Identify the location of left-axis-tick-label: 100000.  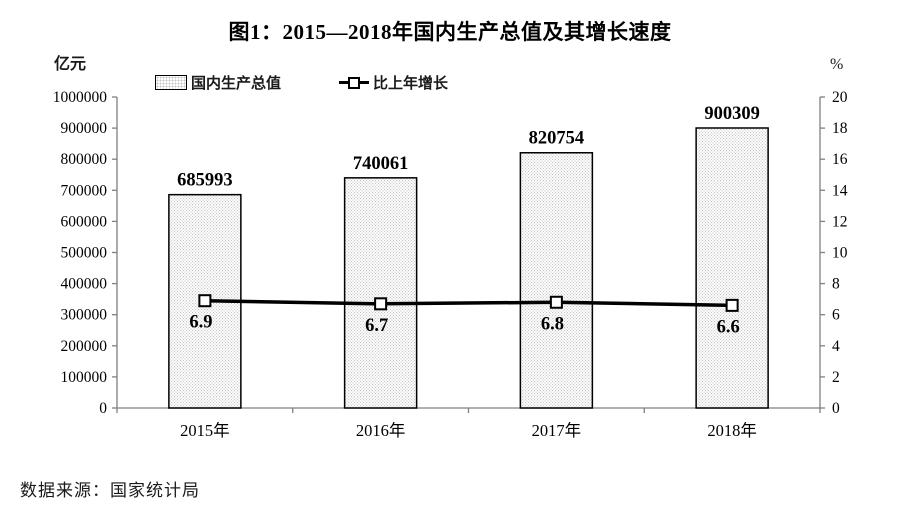
(84, 377).